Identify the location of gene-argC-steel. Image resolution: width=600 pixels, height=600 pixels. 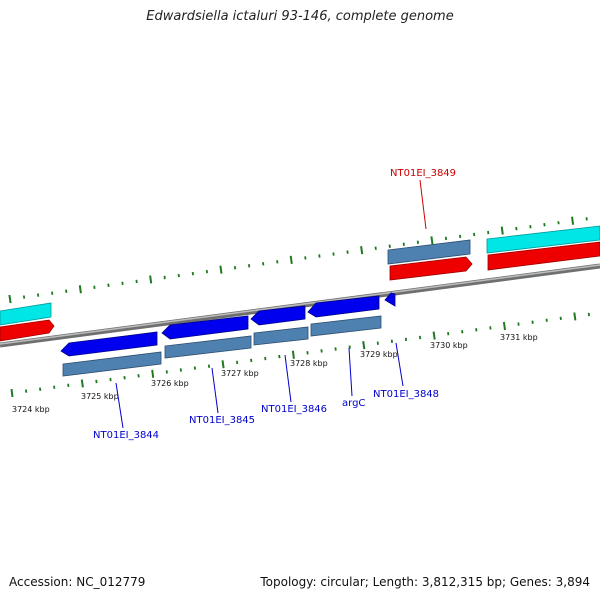
(346, 326).